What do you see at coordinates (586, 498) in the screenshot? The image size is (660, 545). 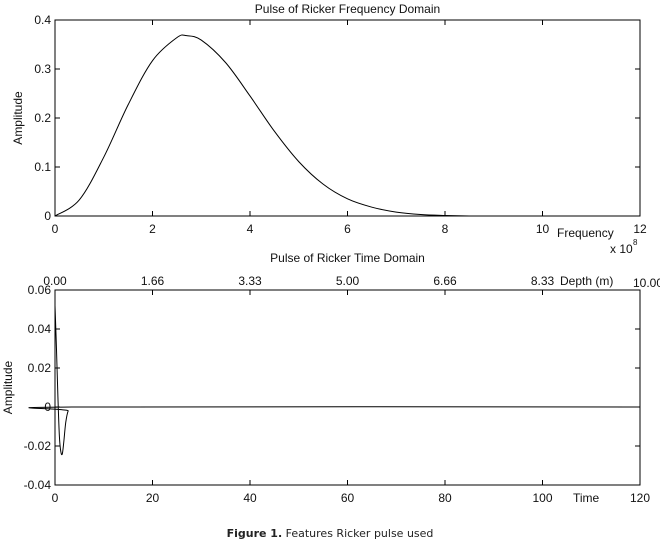 I see `x-axis-label: Time` at bounding box center [586, 498].